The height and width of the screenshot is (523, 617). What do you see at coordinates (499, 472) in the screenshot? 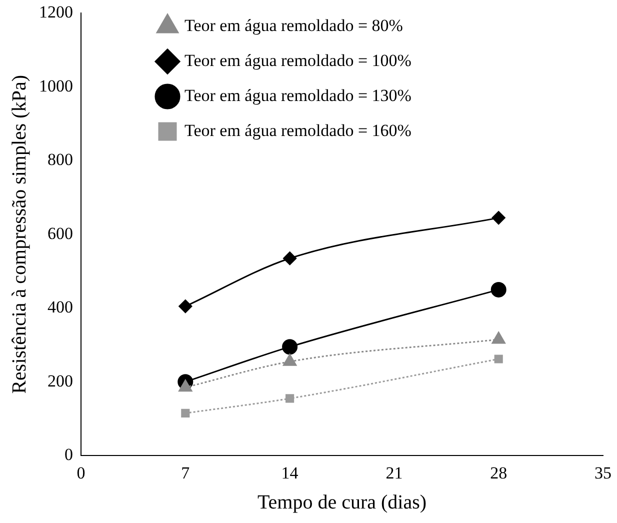
I see `x-tick-label: 28` at bounding box center [499, 472].